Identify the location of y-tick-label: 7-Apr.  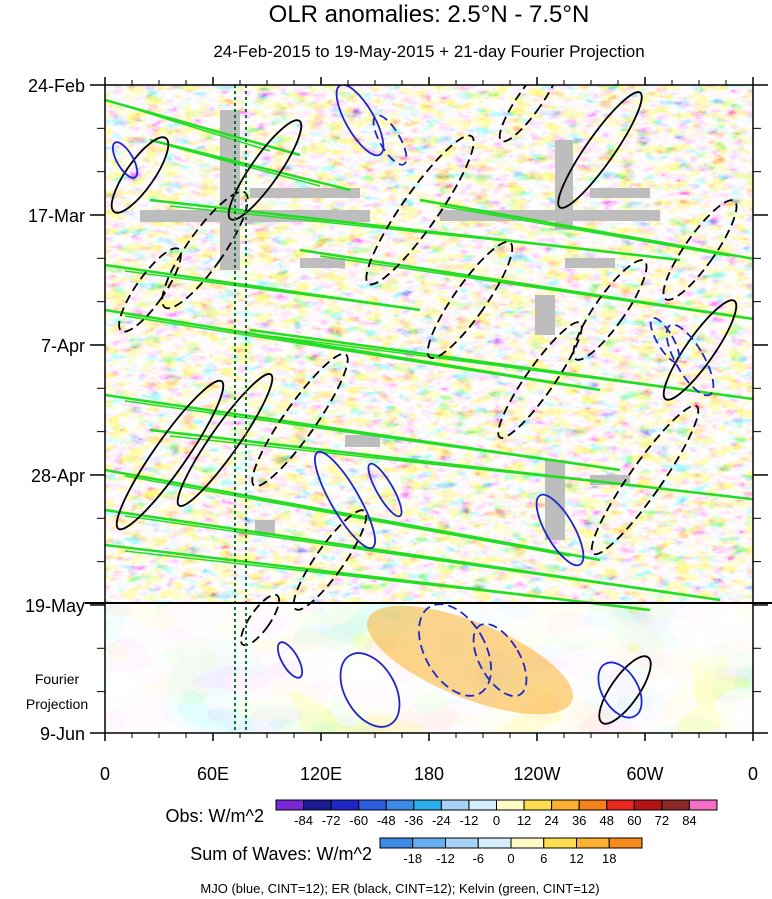
(63, 346).